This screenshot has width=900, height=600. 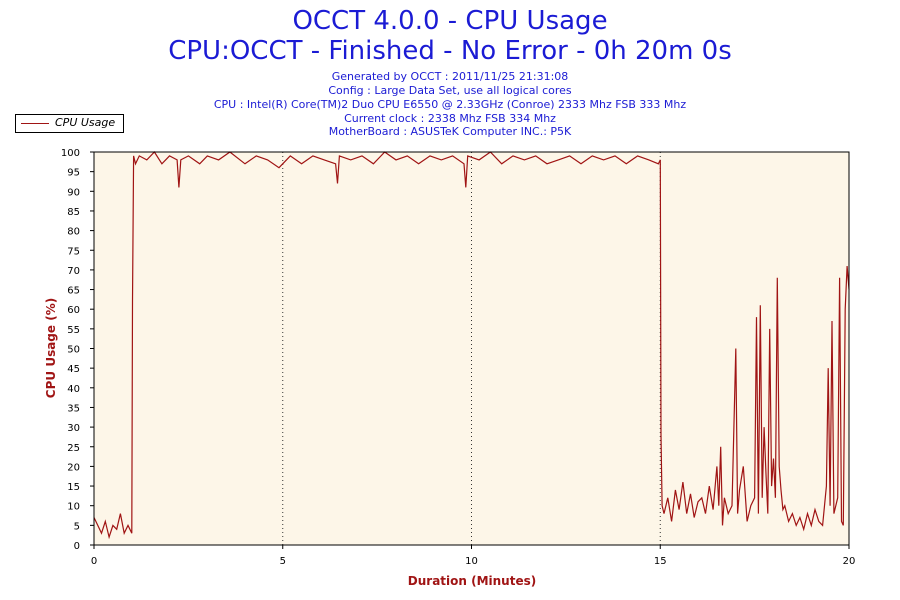 I want to click on y-tick-label: 100, so click(x=70, y=153).